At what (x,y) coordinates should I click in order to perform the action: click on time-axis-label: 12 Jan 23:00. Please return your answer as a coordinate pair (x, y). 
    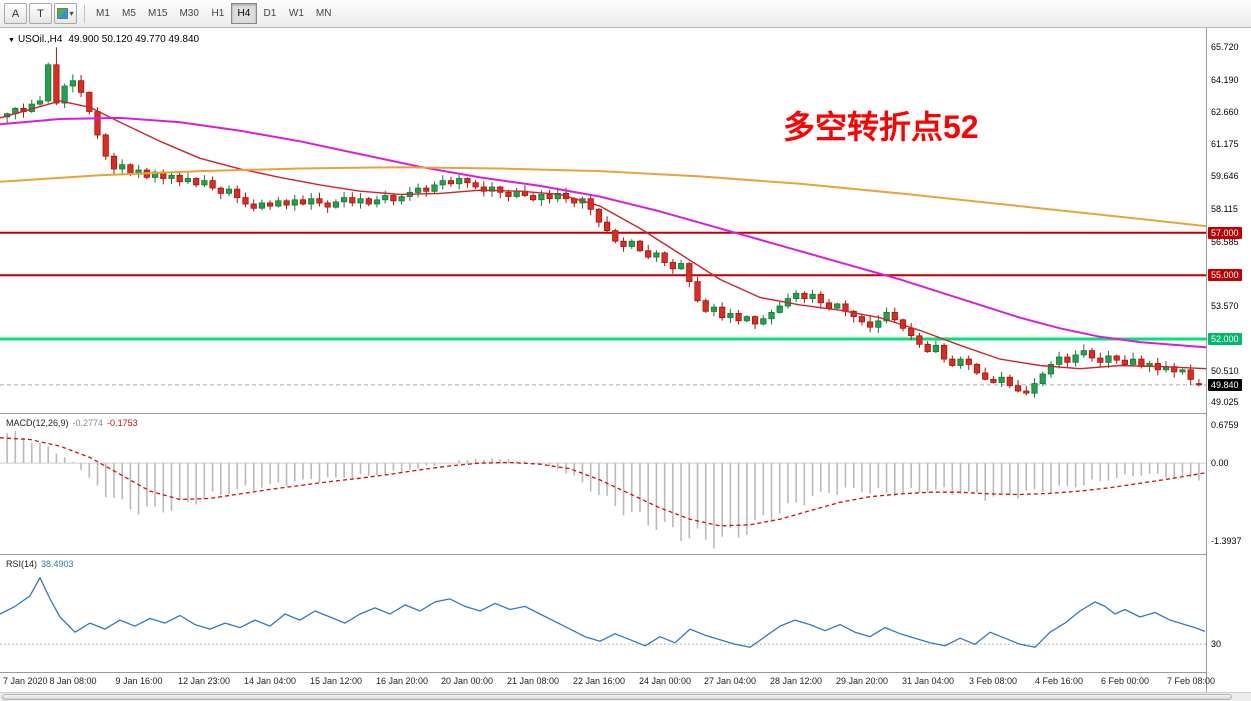
    Looking at the image, I should click on (204, 681).